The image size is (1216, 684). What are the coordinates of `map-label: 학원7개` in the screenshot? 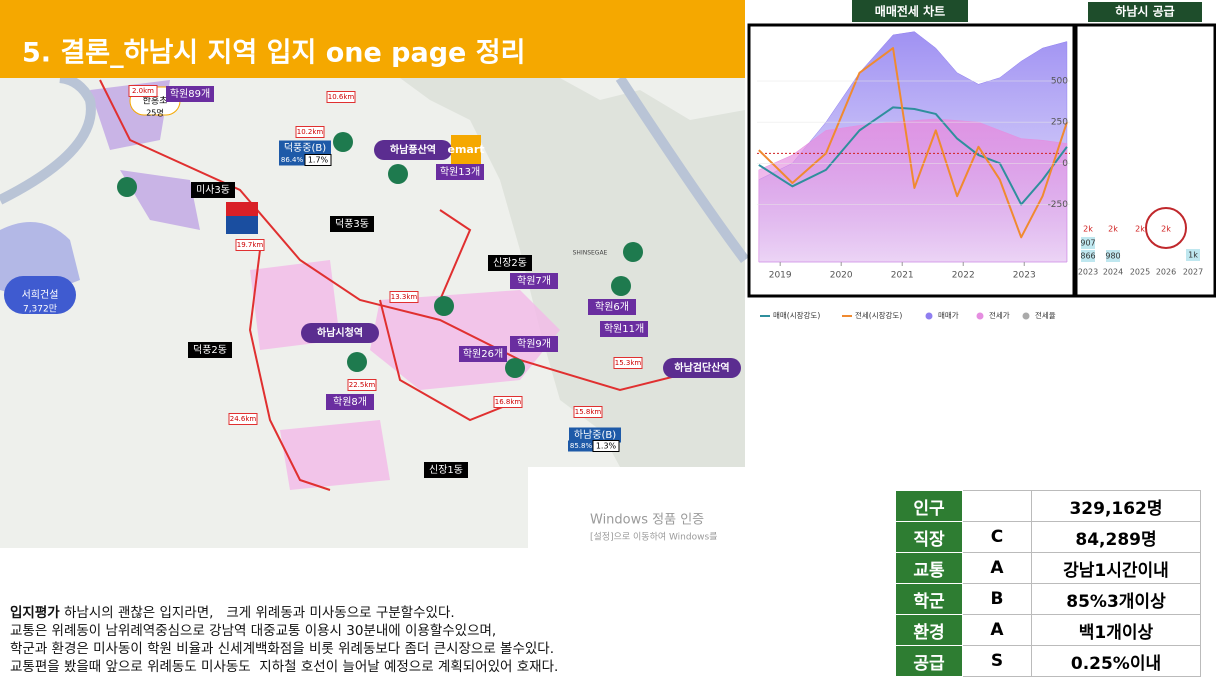 It's located at (534, 281).